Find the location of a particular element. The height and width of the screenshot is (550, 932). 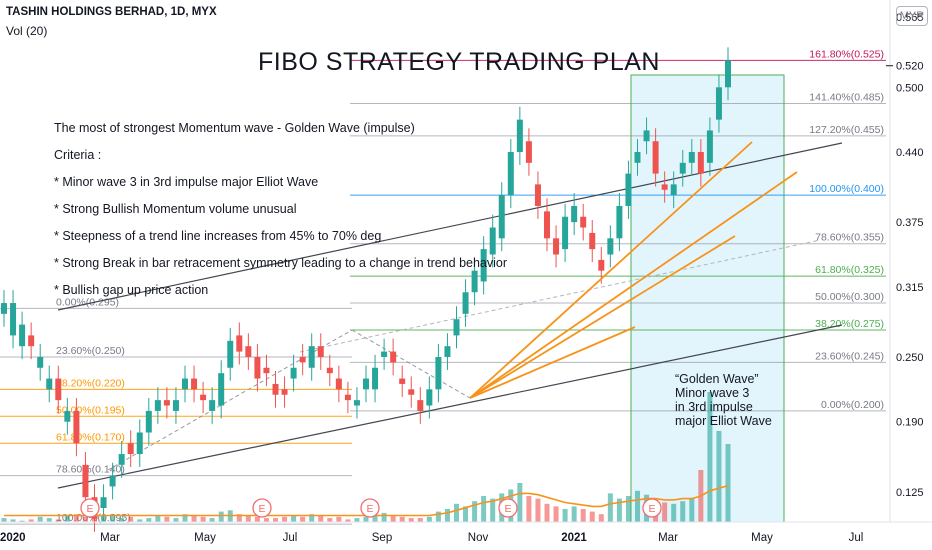

fib-level-label: 0.00%(0.295) is located at coordinates (87, 302).